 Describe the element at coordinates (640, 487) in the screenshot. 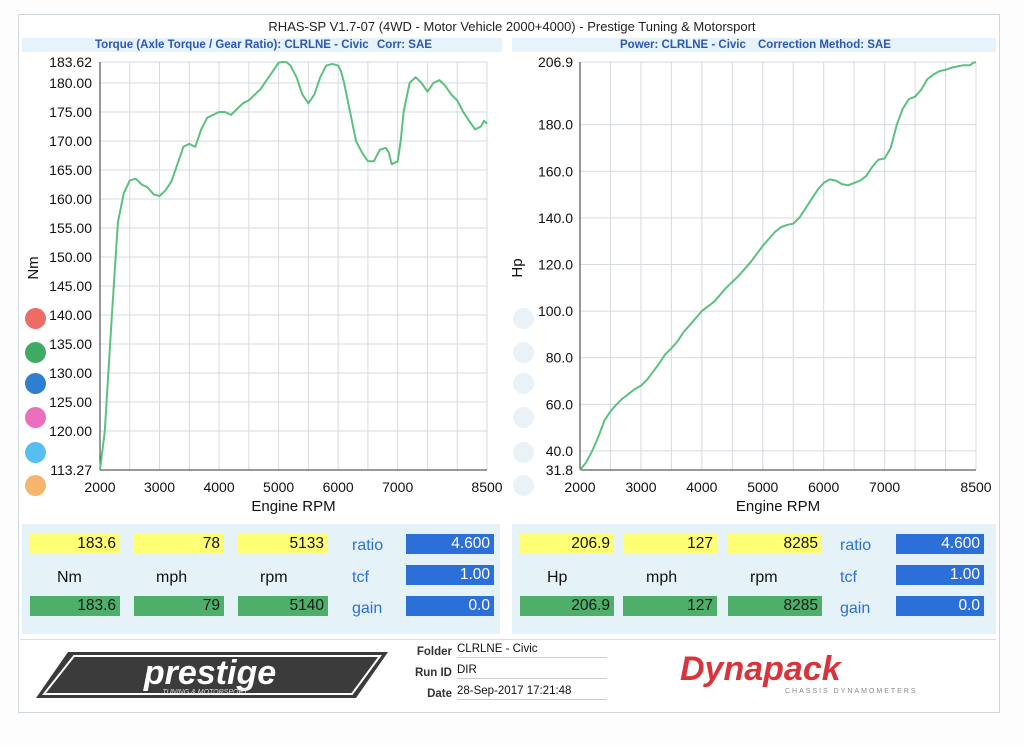

I see `power-x-tick-label: 3000` at that location.